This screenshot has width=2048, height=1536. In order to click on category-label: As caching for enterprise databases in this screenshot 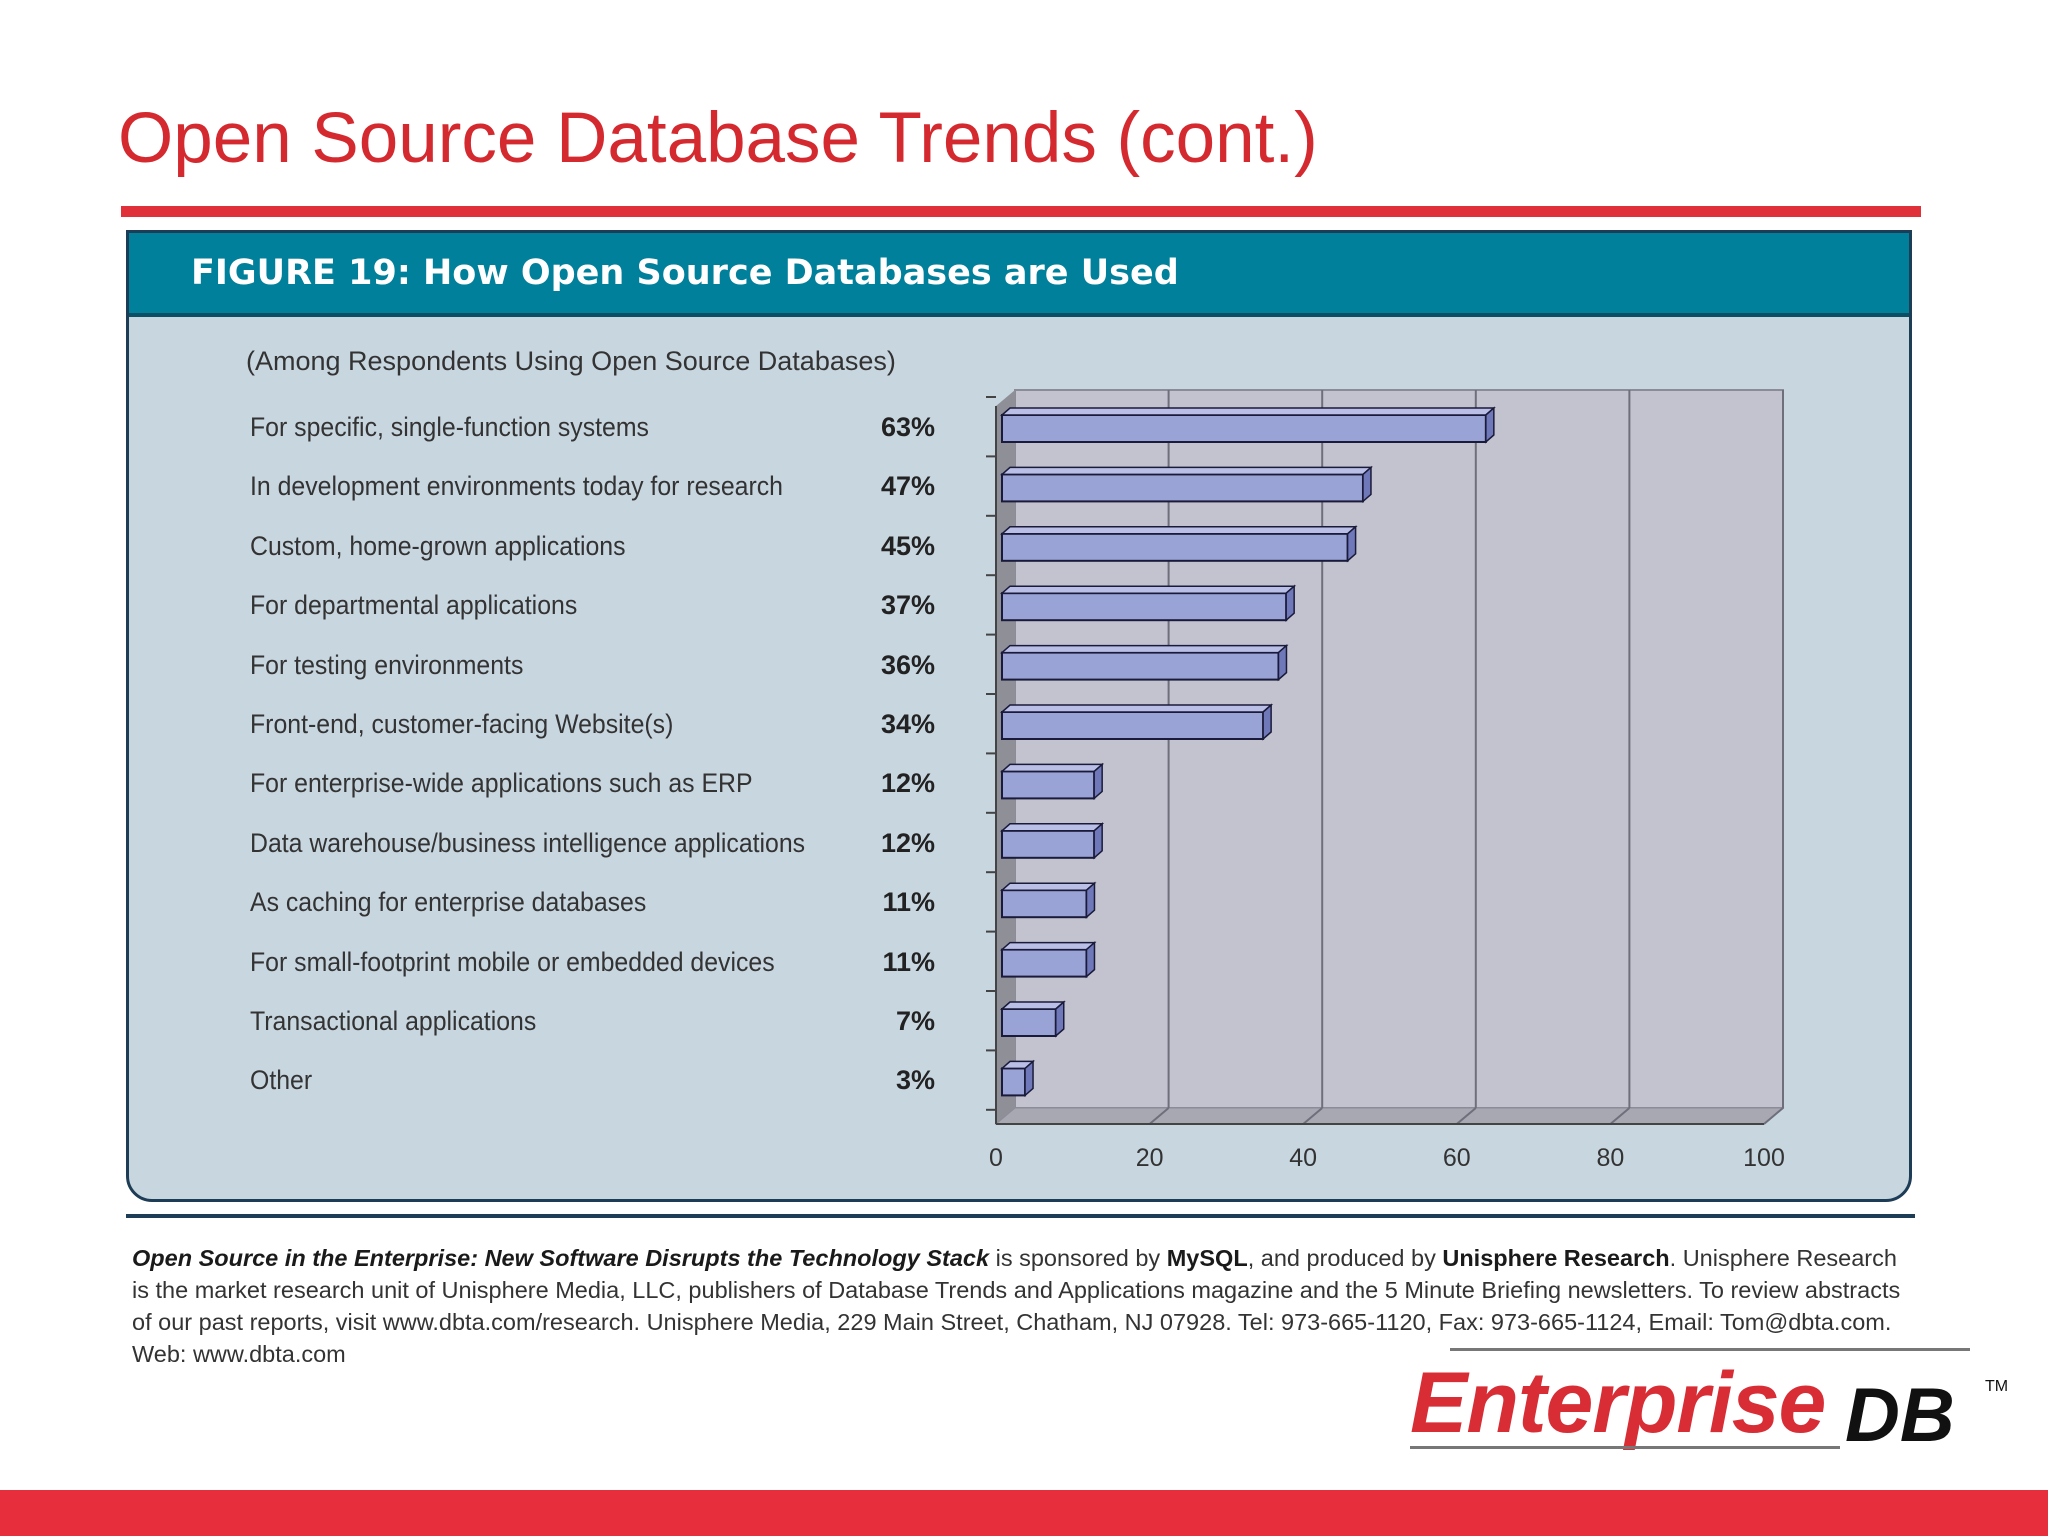, I will do `click(448, 902)`.